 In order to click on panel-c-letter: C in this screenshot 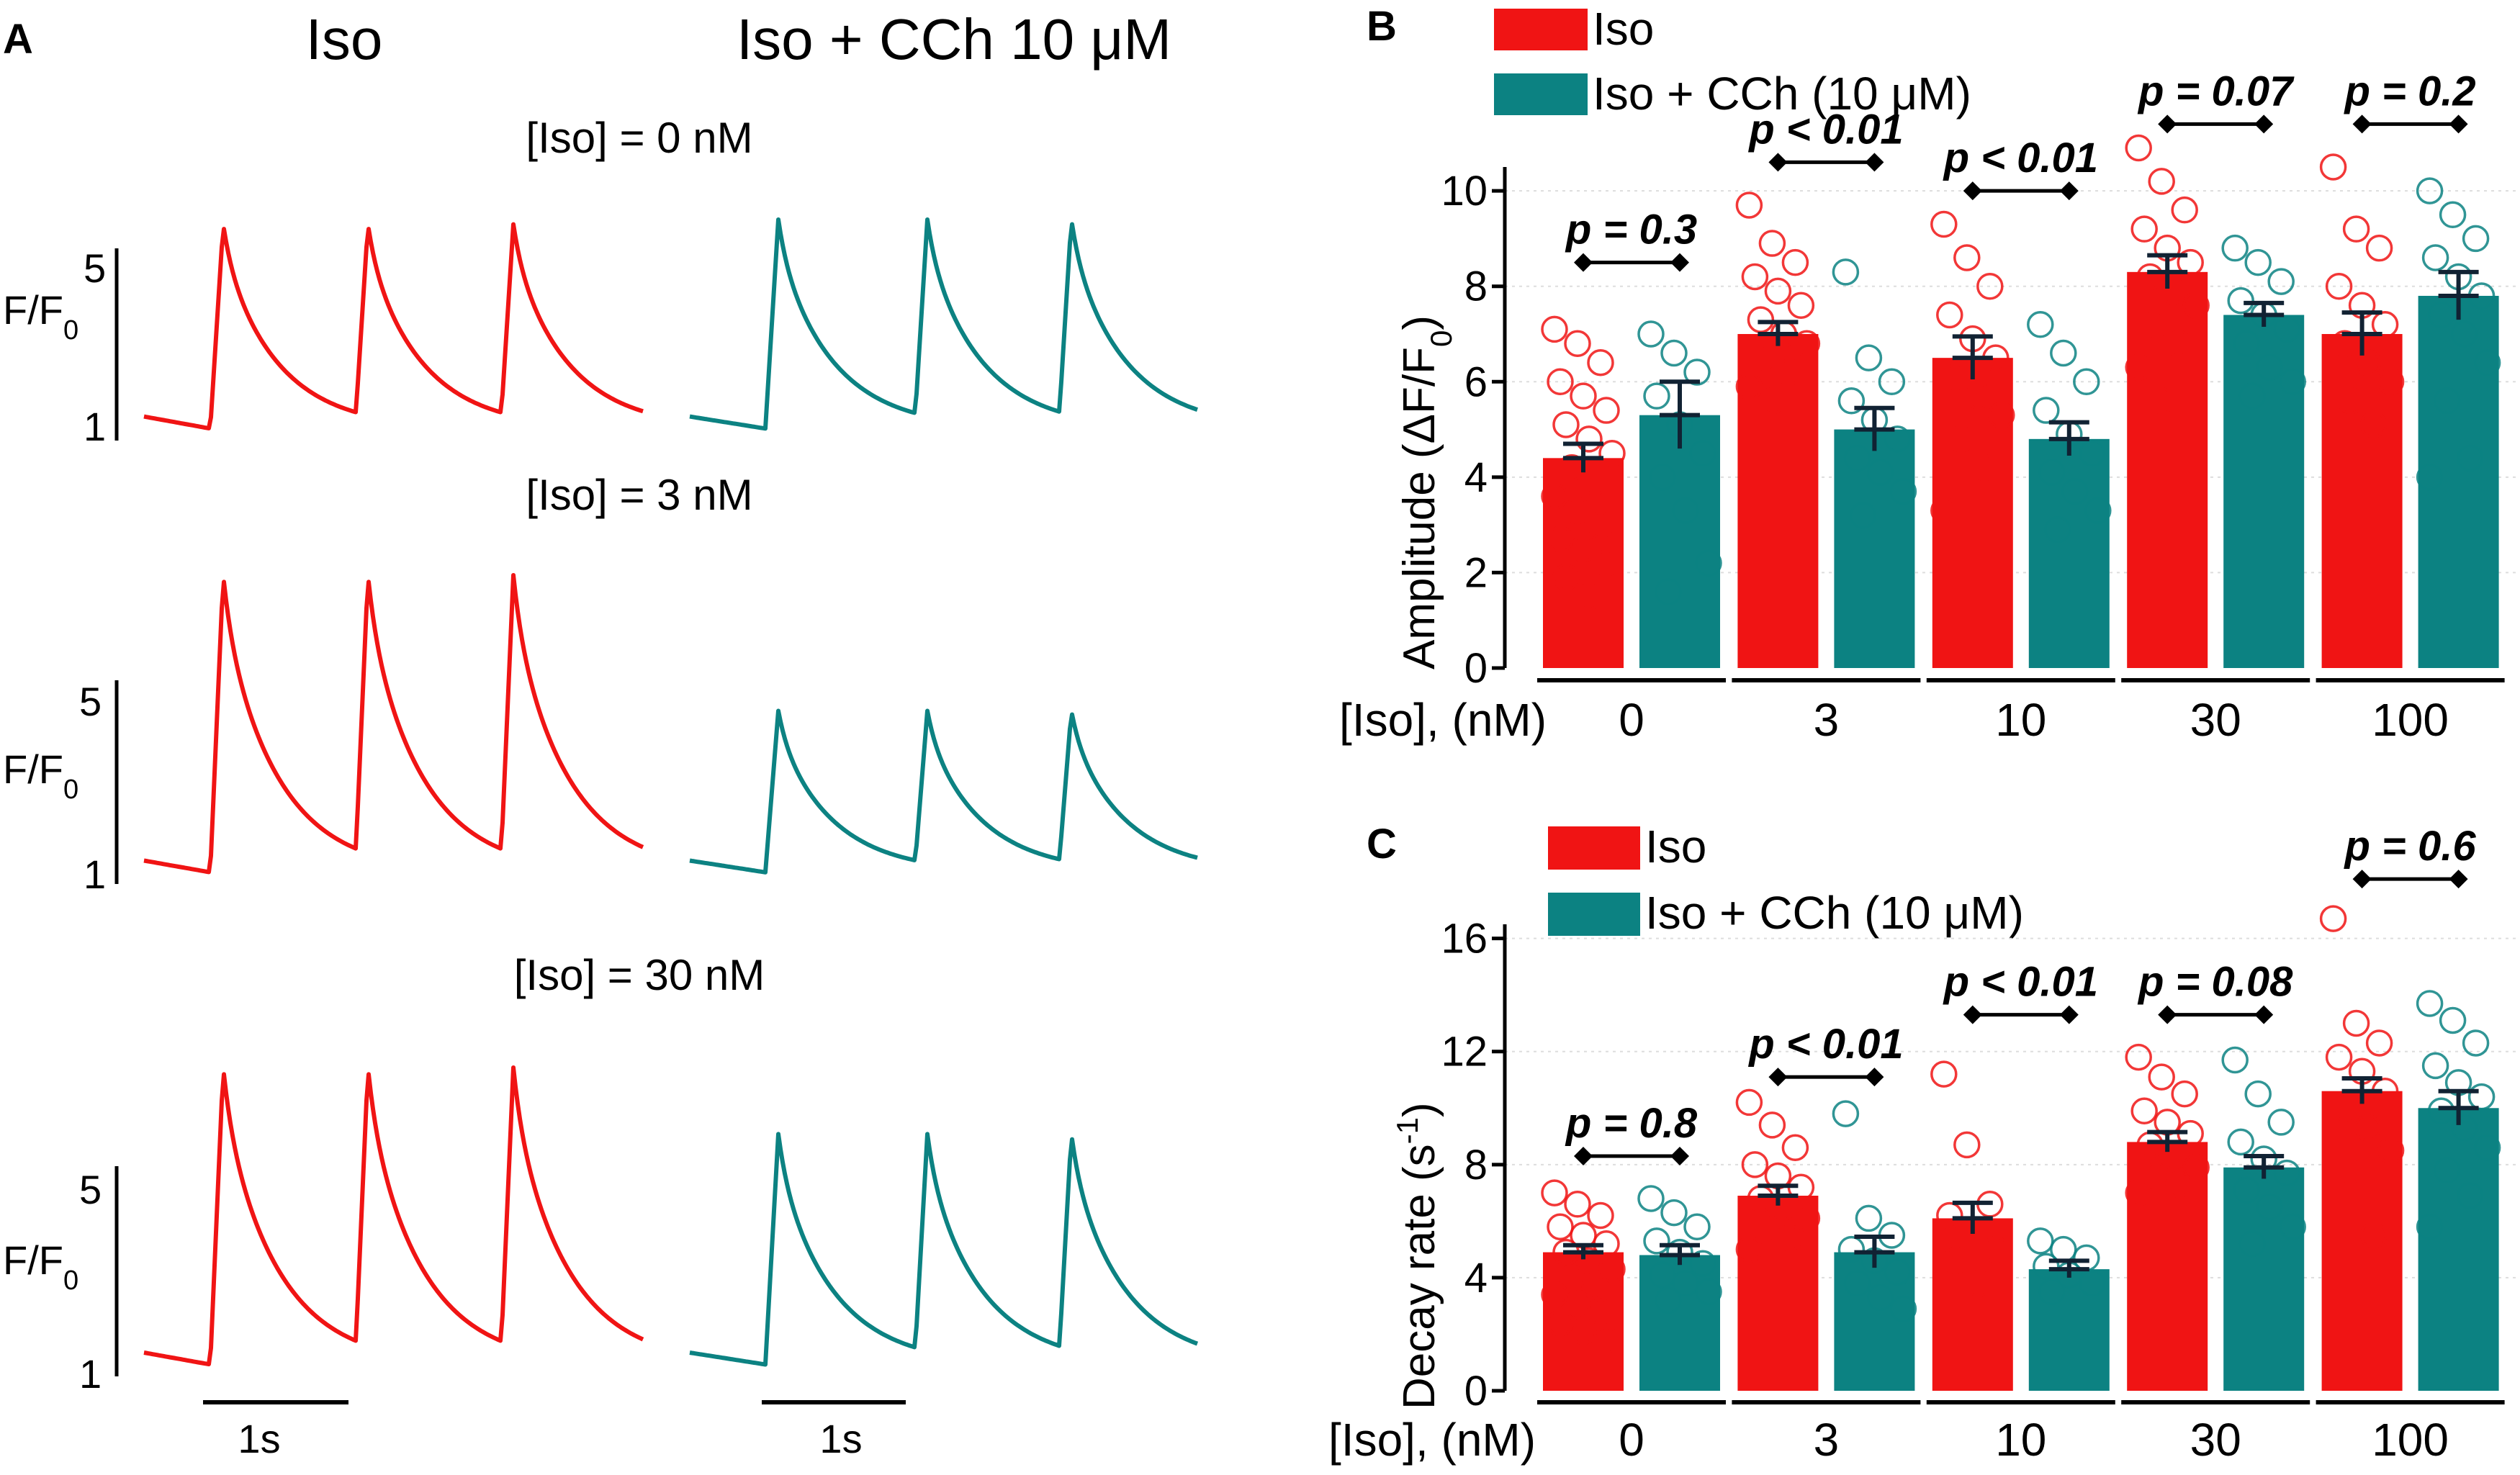, I will do `click(1382, 844)`.